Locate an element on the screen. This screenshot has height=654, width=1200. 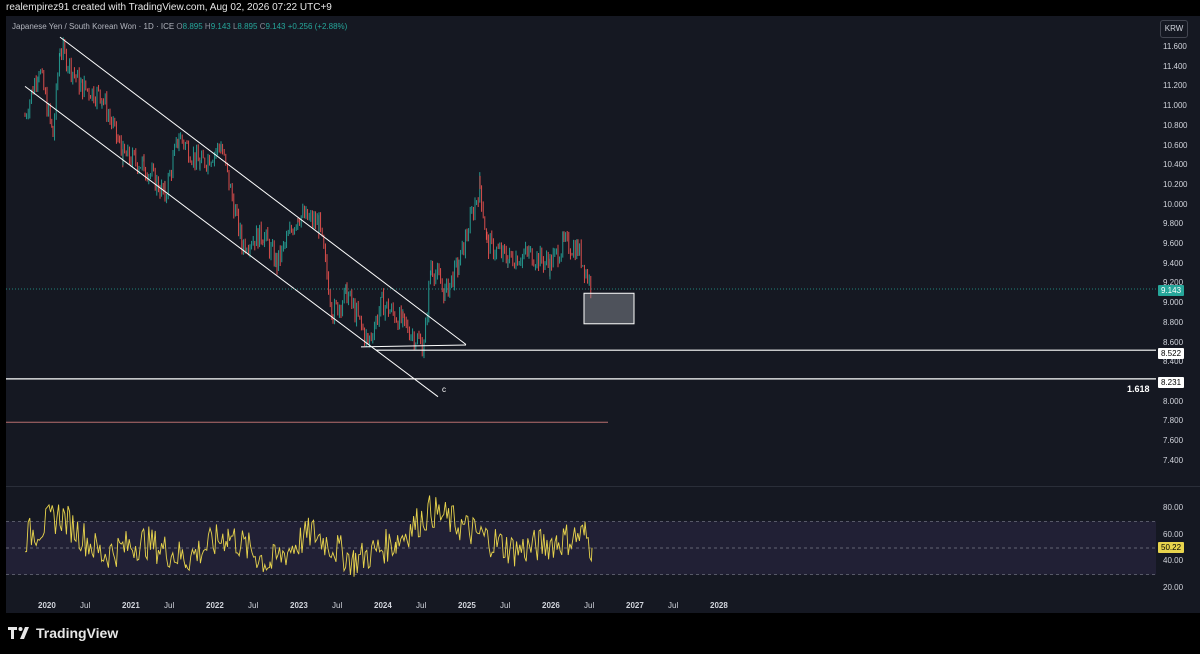
price-axis-label: 9.200 is located at coordinates (1173, 283).